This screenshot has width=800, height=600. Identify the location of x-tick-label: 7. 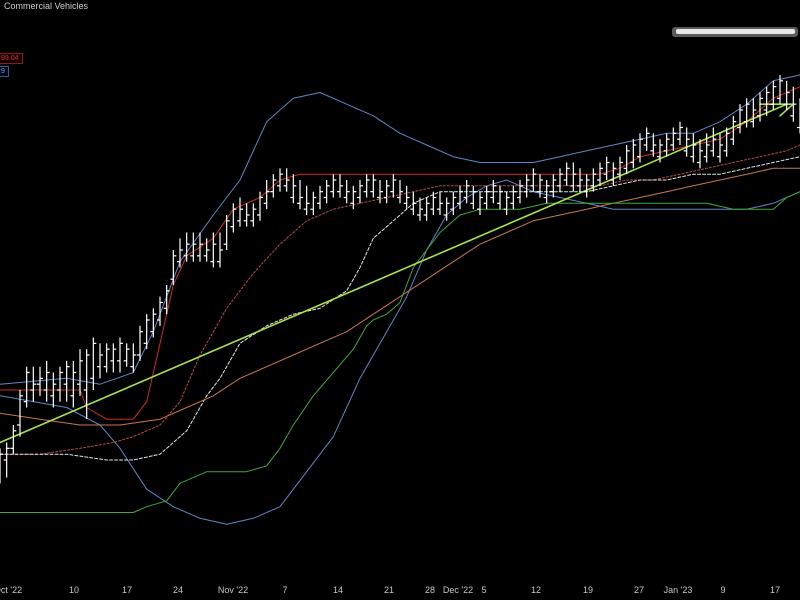
(284, 590).